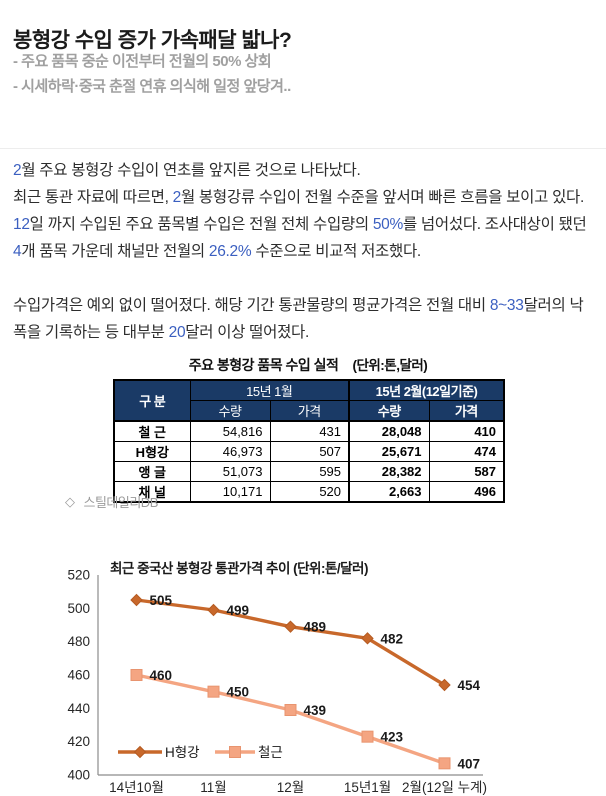 The width and height of the screenshot is (606, 796). What do you see at coordinates (238, 692) in the screenshot?
I see `data-point-label: 450` at bounding box center [238, 692].